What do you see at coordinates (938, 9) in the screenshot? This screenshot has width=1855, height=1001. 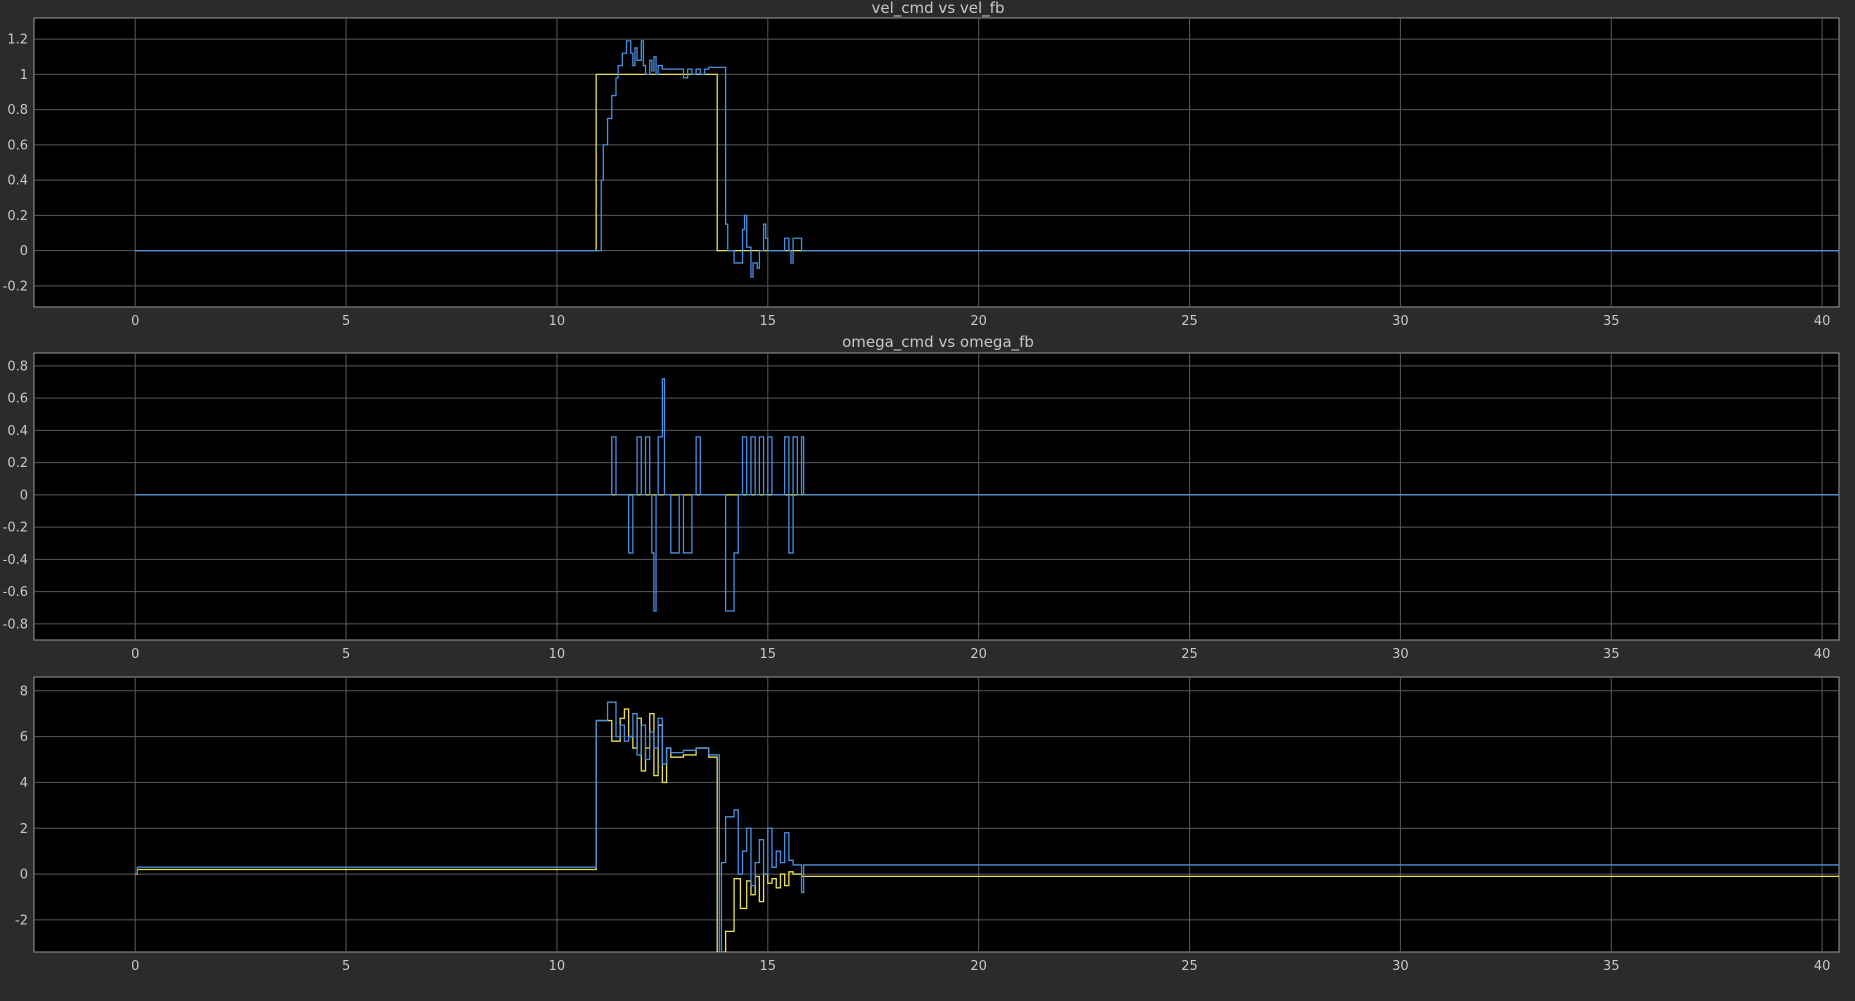 I see `axes-vel-title: vel_cmd vs vel_fb` at bounding box center [938, 9].